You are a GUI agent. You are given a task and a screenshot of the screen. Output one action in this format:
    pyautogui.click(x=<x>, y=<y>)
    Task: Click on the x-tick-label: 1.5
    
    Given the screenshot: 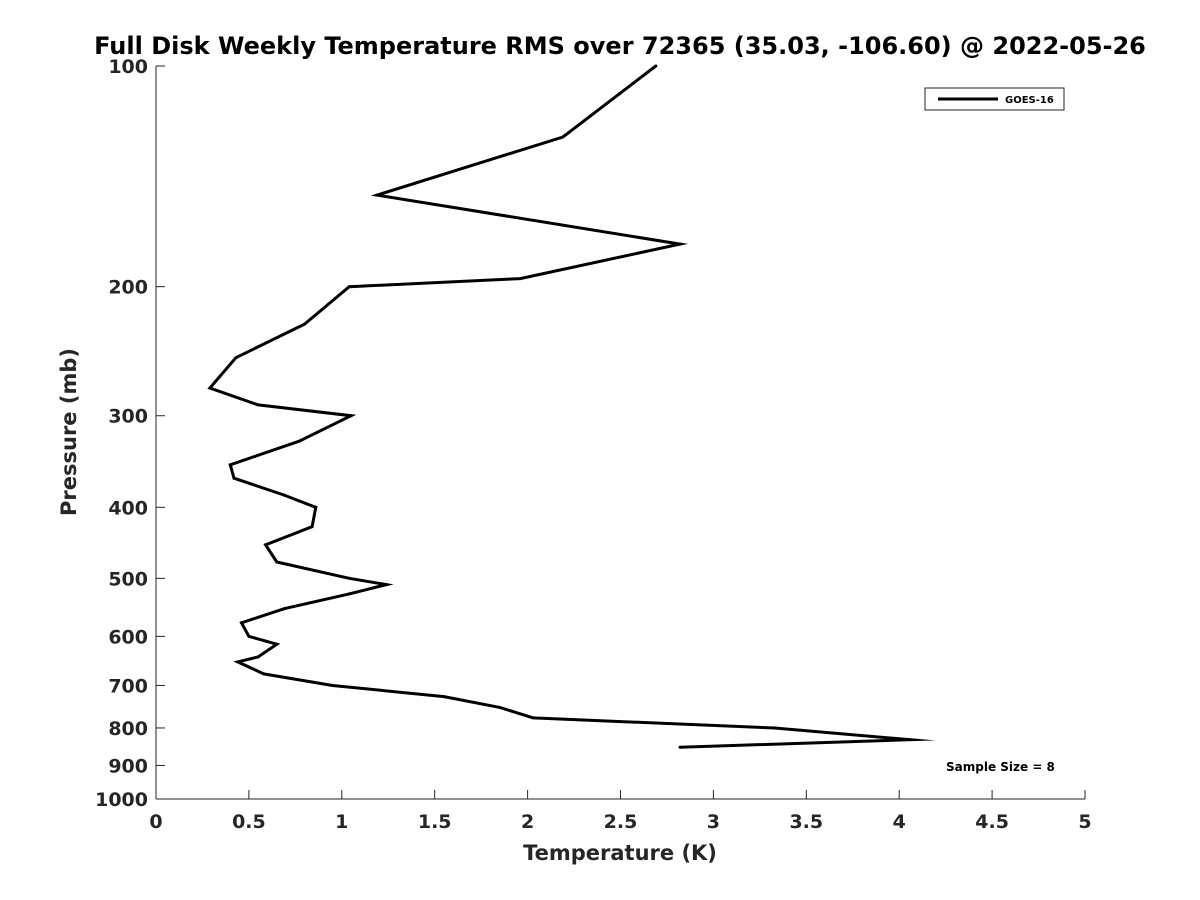 What is the action you would take?
    pyautogui.click(x=435, y=822)
    